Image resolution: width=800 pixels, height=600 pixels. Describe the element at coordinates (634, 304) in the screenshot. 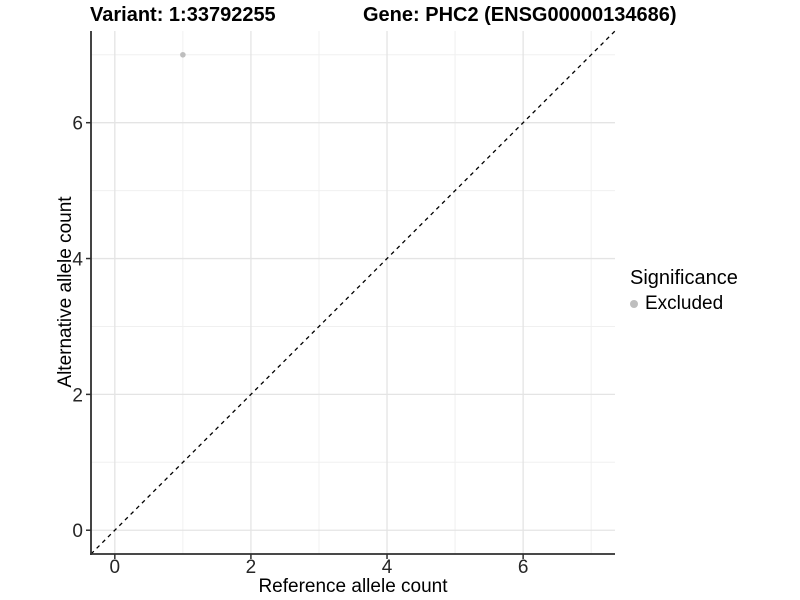

I see `legend-key-dot` at that location.